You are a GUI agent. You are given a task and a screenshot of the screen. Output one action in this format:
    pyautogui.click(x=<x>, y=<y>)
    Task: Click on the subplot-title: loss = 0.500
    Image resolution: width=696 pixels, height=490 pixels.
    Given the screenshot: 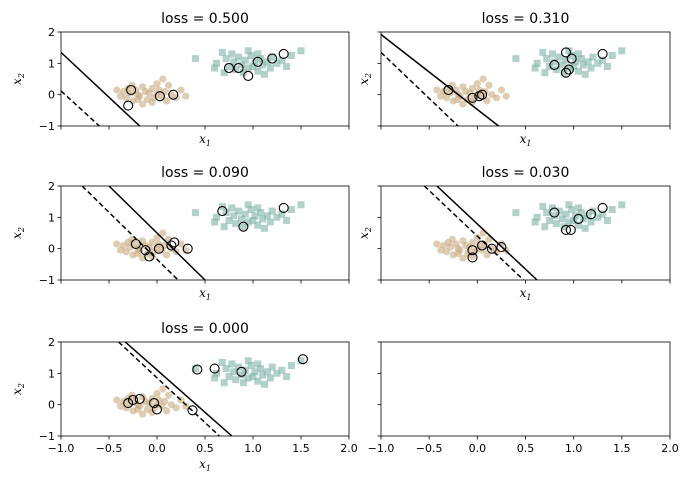 What is the action you would take?
    pyautogui.click(x=205, y=19)
    